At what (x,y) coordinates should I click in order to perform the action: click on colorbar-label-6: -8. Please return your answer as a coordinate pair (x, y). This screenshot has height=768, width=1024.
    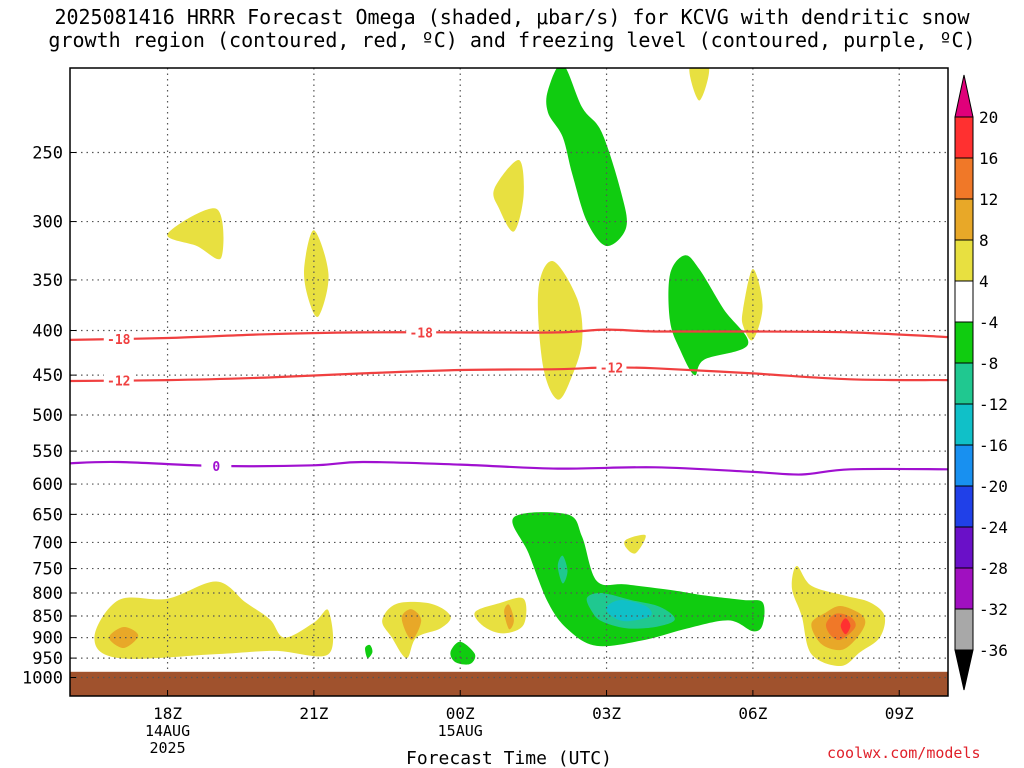
    Looking at the image, I should click on (988, 363).